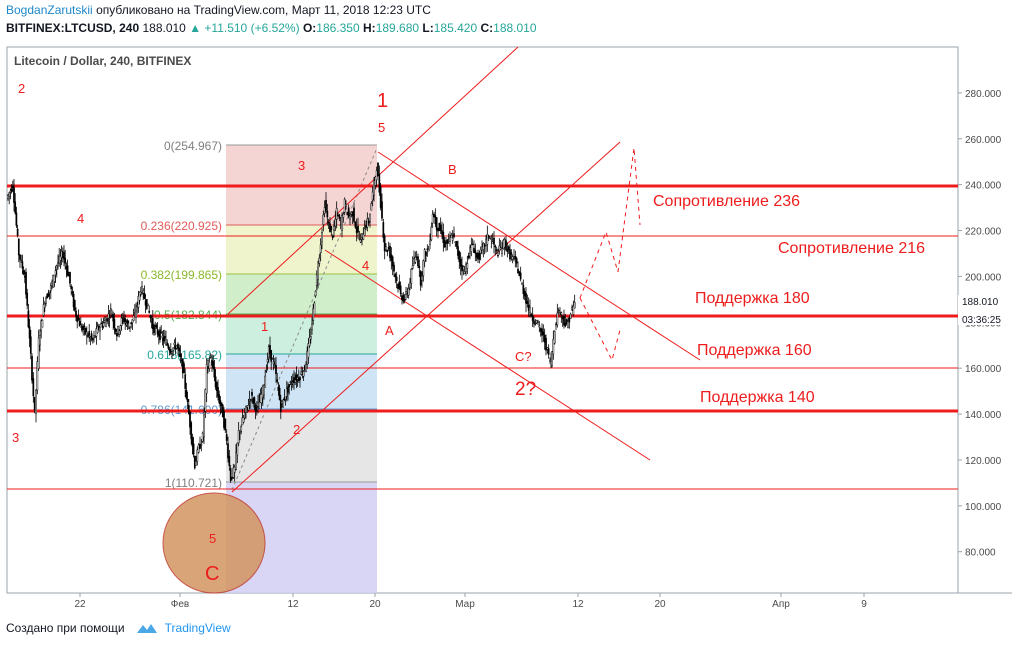 This screenshot has height=649, width=1015. I want to click on tradingview-cloud-icon, so click(147, 628).